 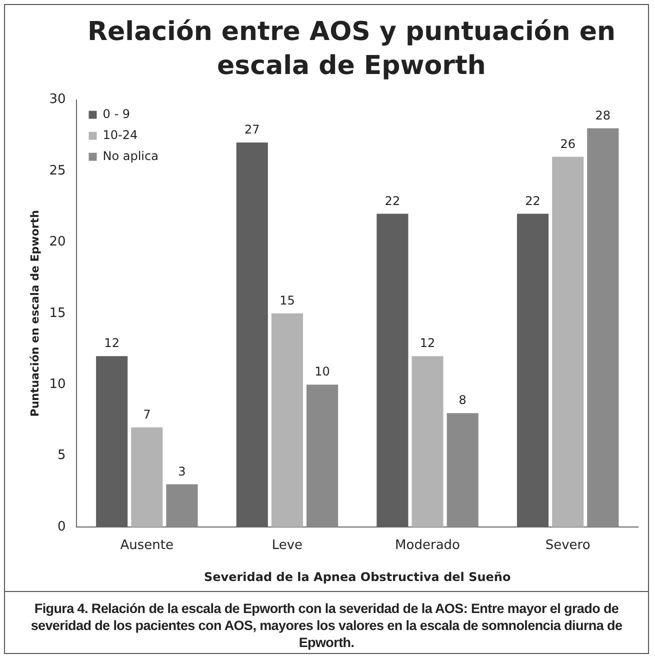 What do you see at coordinates (322, 371) in the screenshot?
I see `data-label: 10` at bounding box center [322, 371].